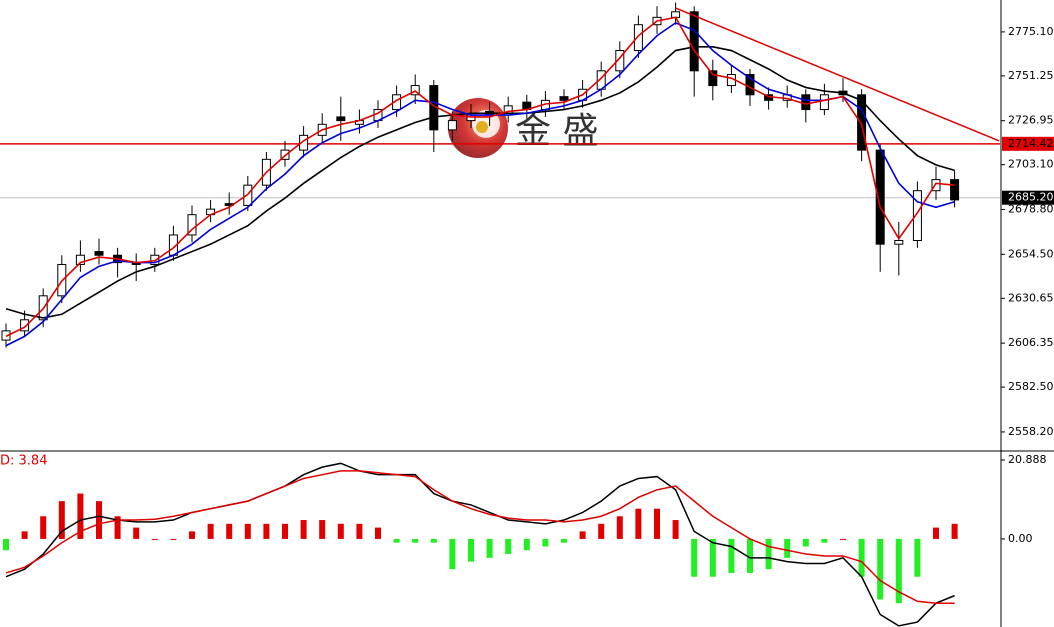 Image resolution: width=1054 pixels, height=627 pixels. What do you see at coordinates (1031, 431) in the screenshot?
I see `y-tick-label: 2558.20` at bounding box center [1031, 431].